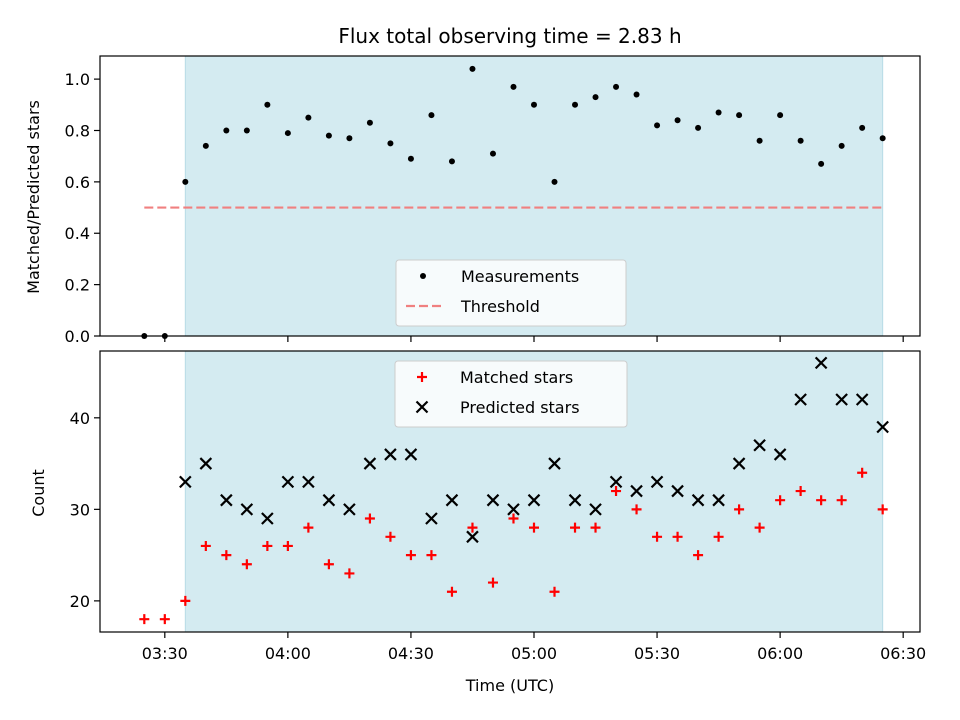 The image size is (960, 720). What do you see at coordinates (657, 653) in the screenshot?
I see `x-tick-label: 05:30` at bounding box center [657, 653].